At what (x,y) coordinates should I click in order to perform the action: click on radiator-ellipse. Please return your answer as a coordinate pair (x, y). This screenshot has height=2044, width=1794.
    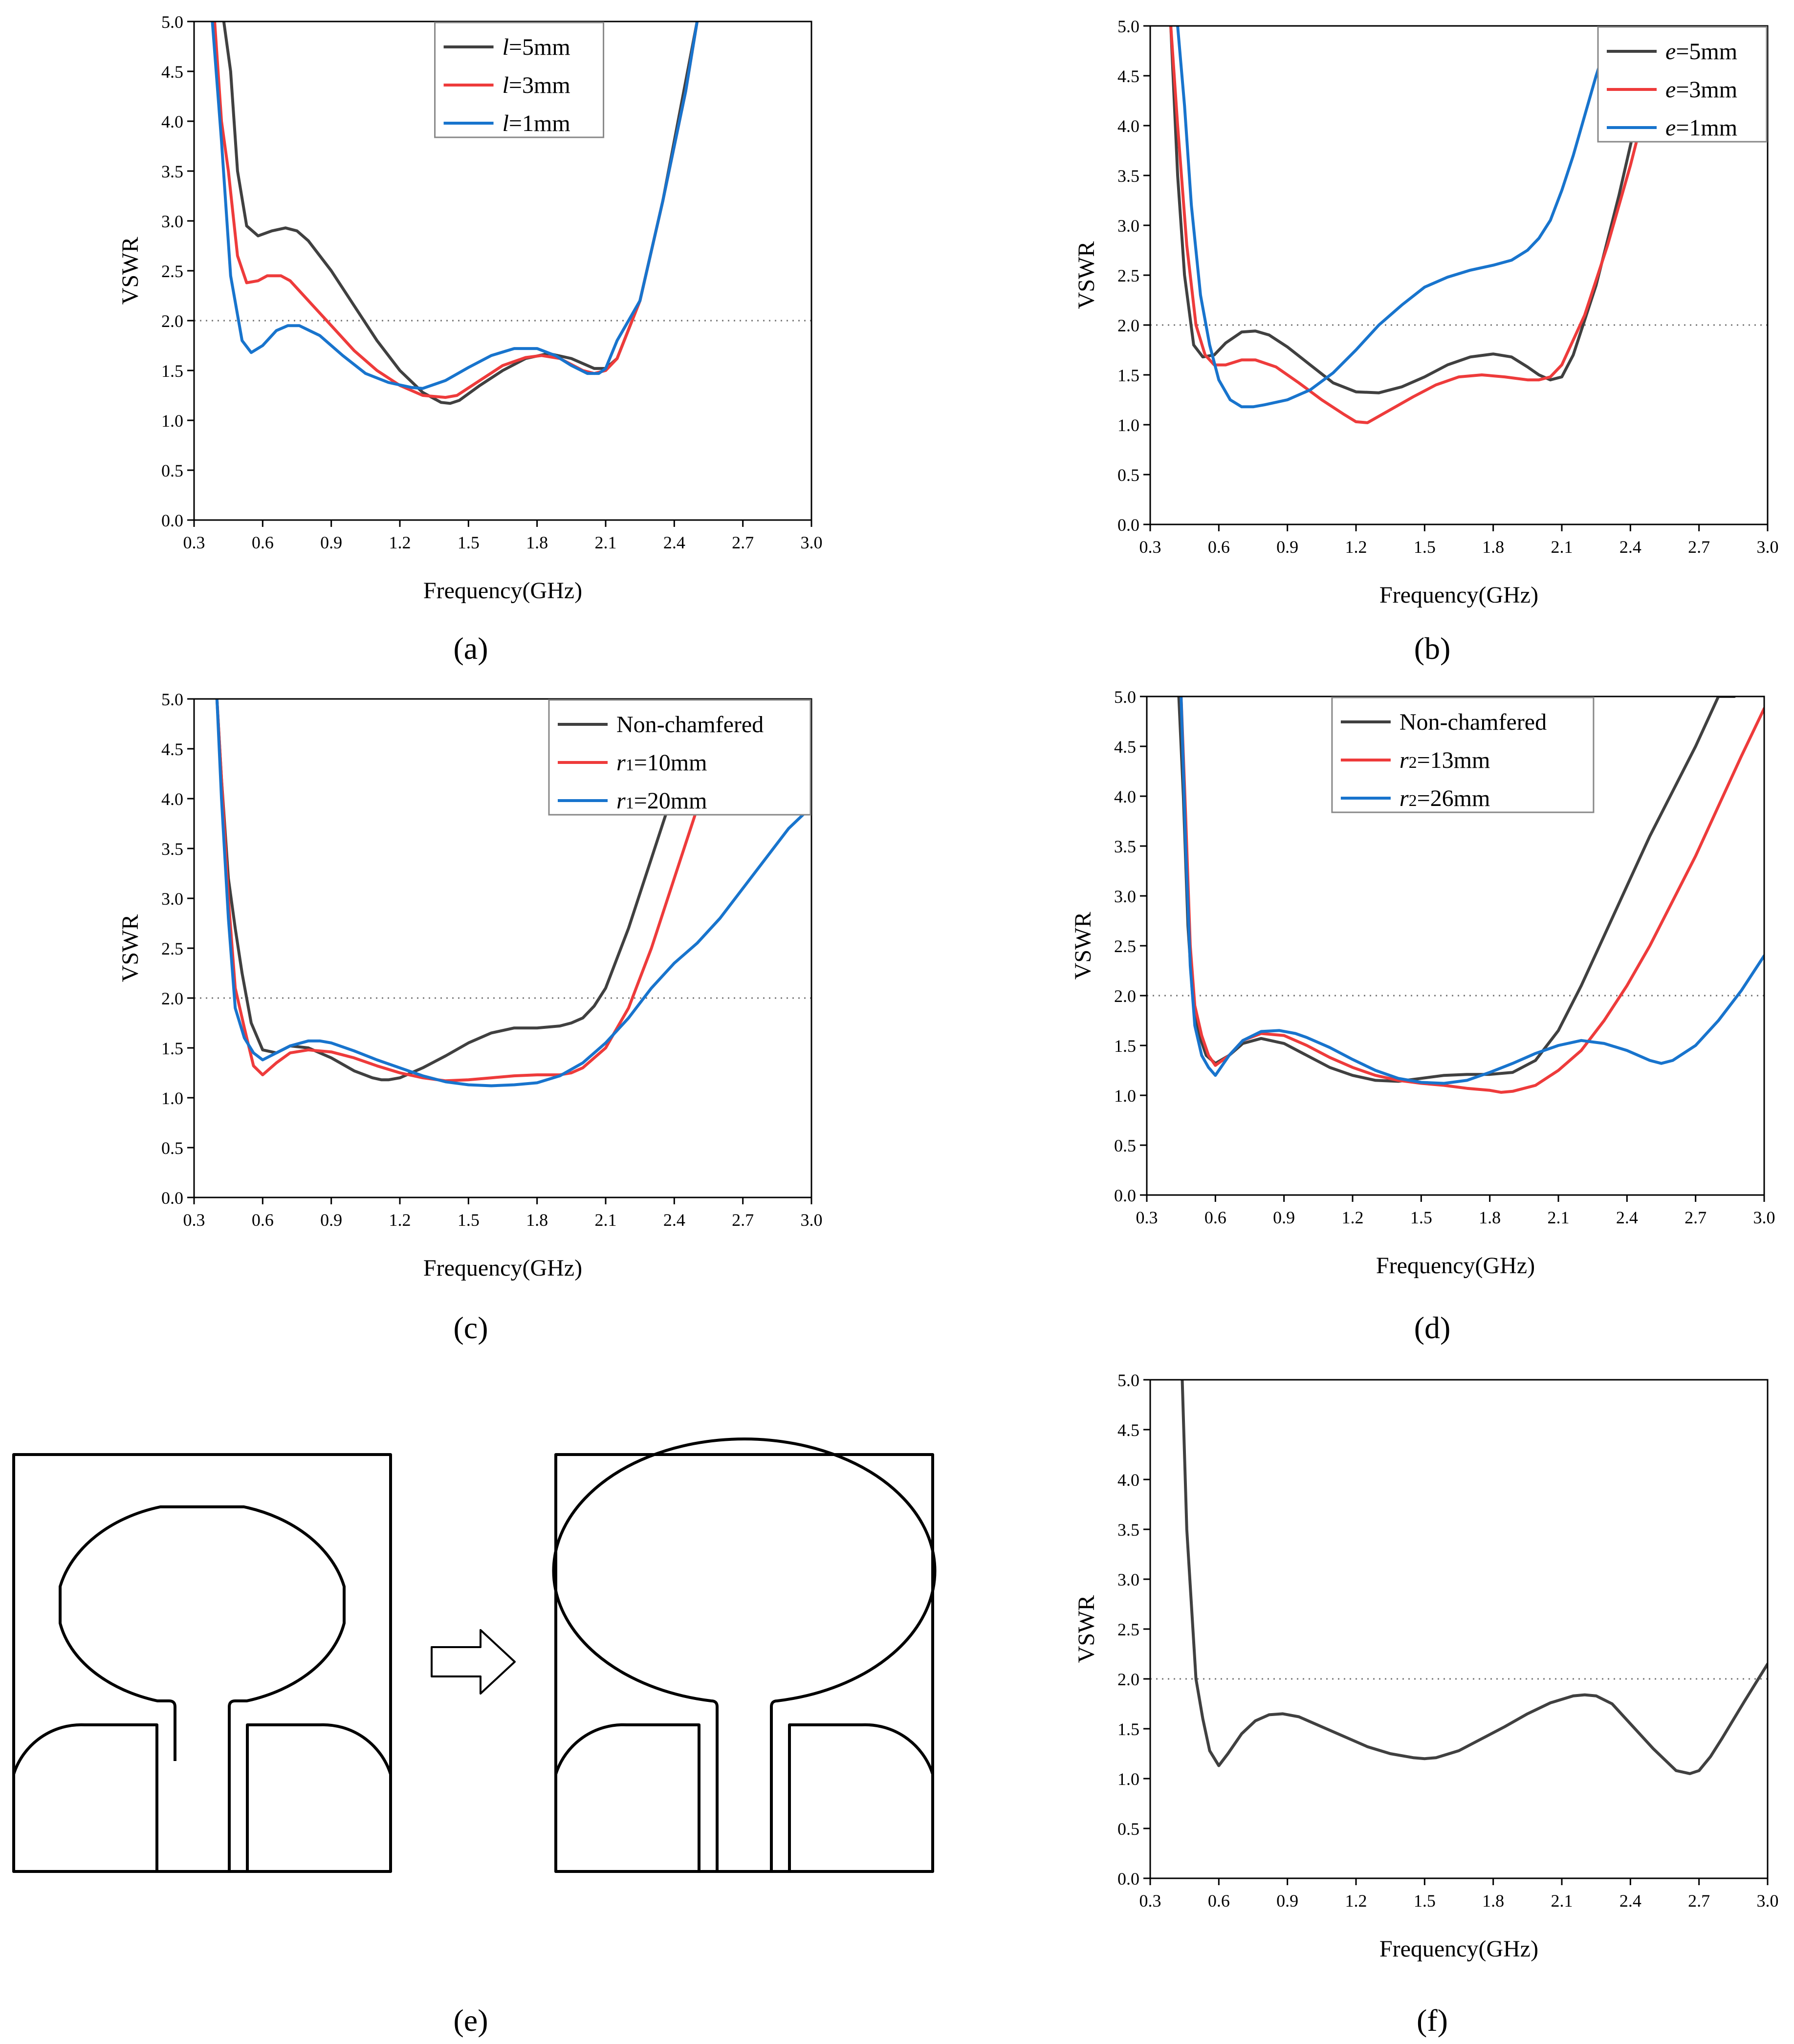
    Looking at the image, I should click on (744, 1654).